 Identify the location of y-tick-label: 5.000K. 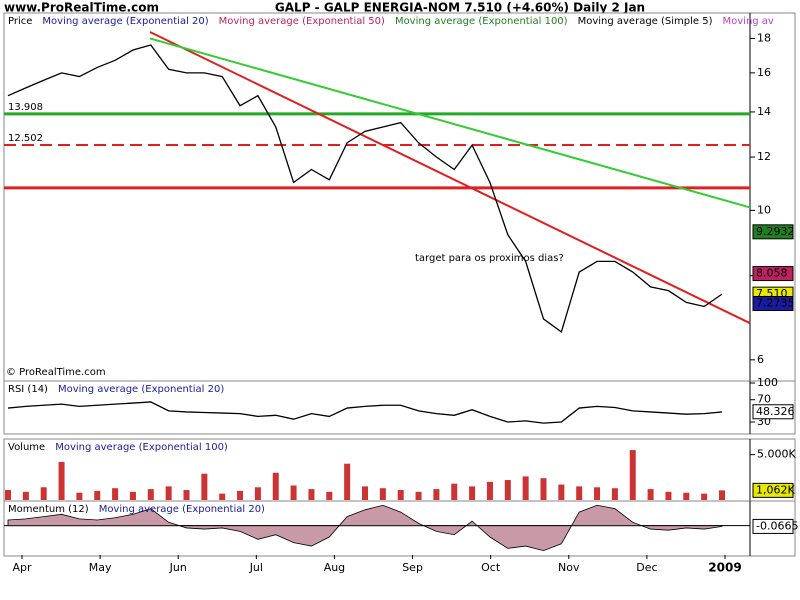
(776, 454).